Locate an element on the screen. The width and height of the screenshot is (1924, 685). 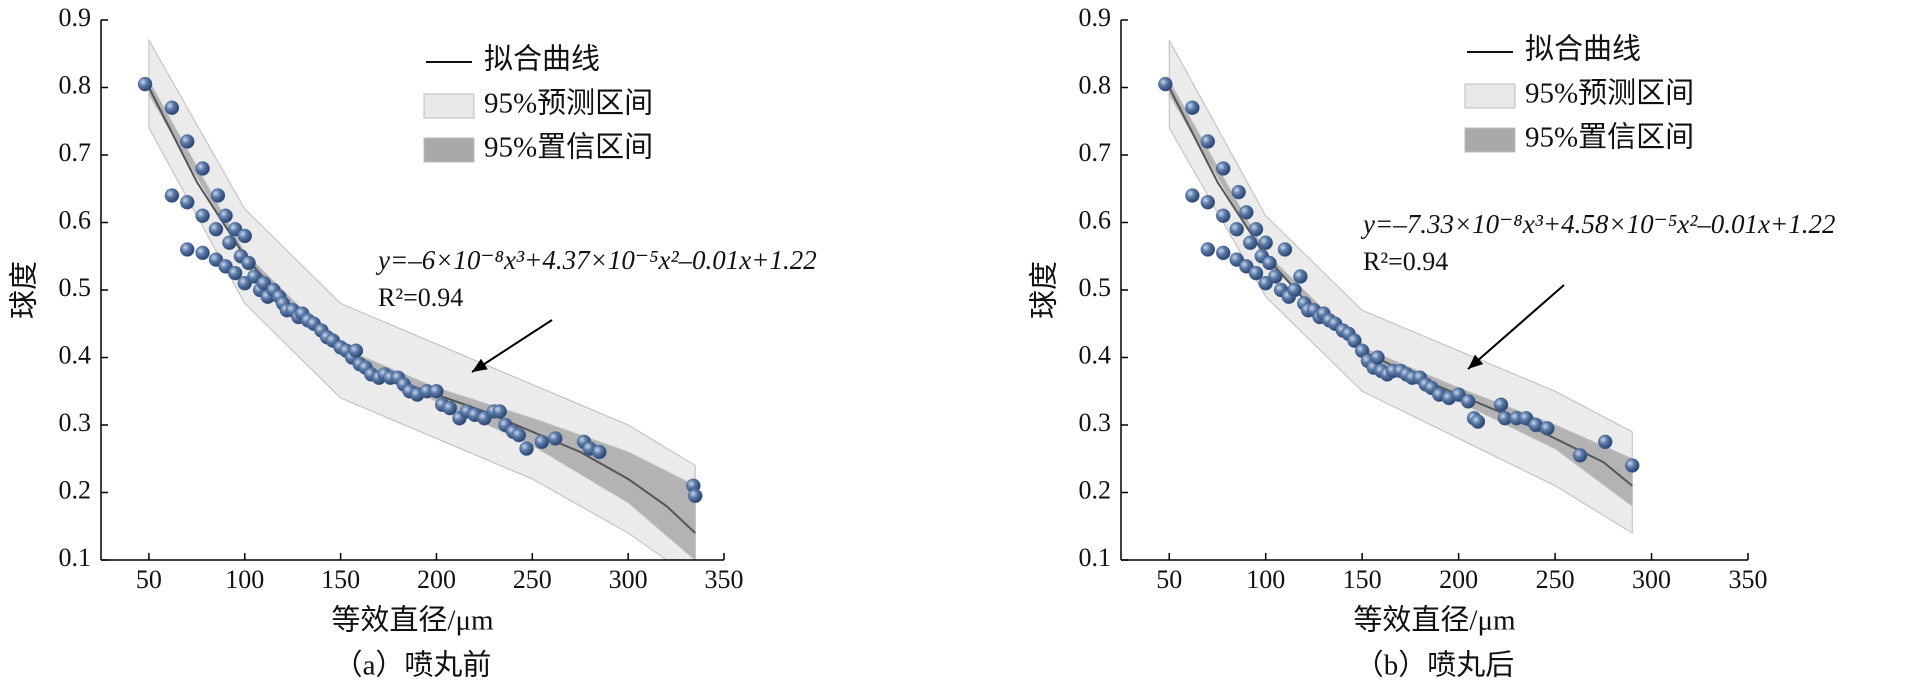
x-tick-label: 300 is located at coordinates (1651, 579).